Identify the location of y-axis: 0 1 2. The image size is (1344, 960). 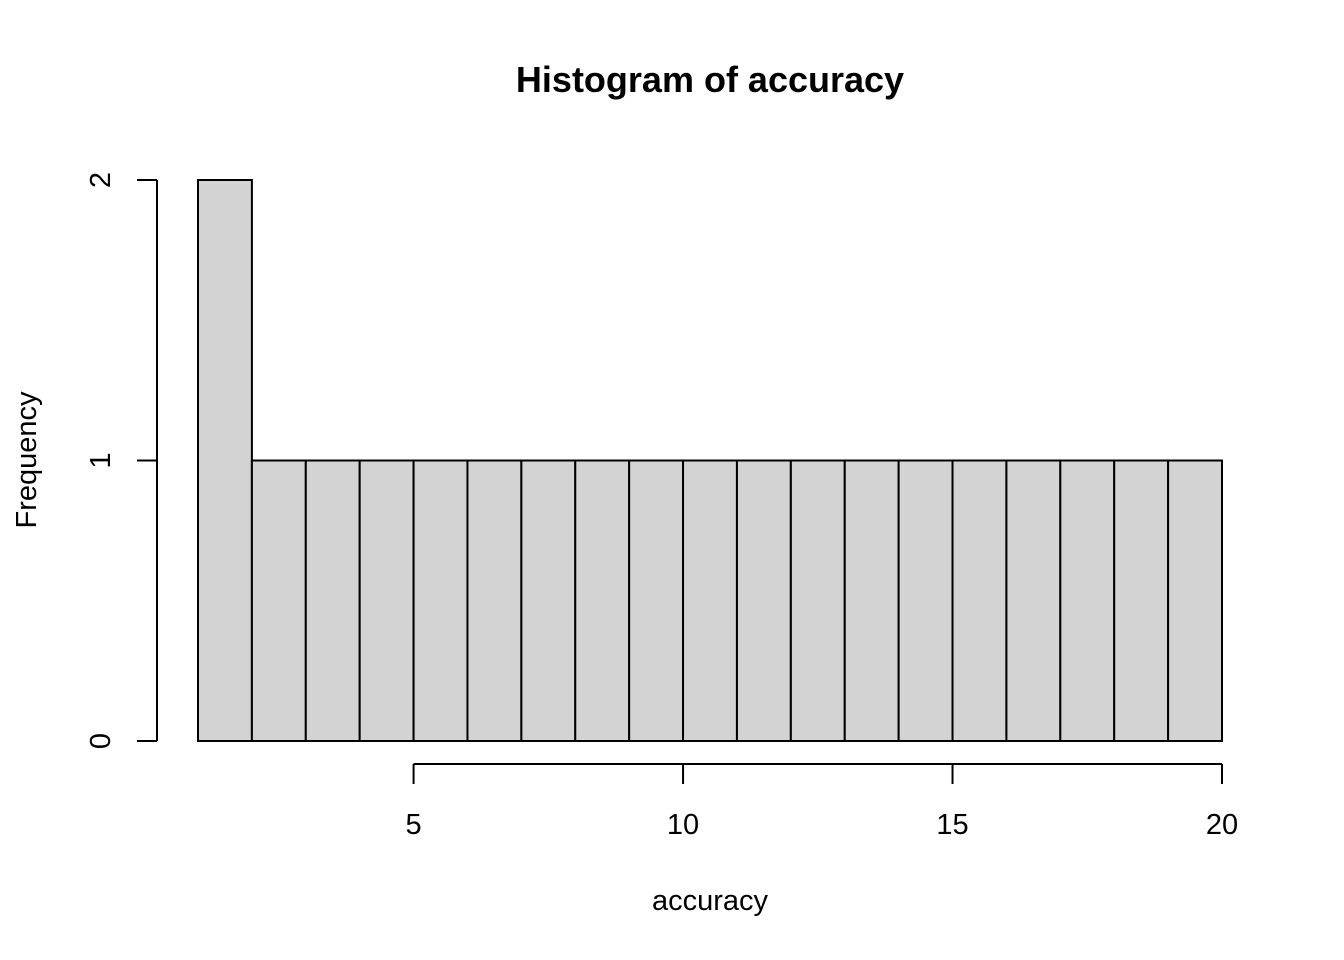
(121, 460).